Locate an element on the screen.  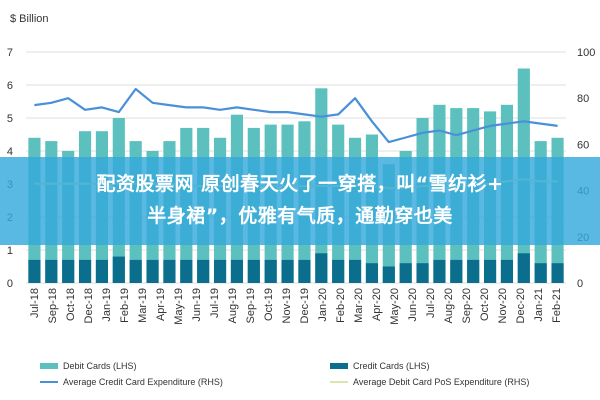
legend-label: Average Credit Card Expenditure (RHS) is located at coordinates (143, 382).